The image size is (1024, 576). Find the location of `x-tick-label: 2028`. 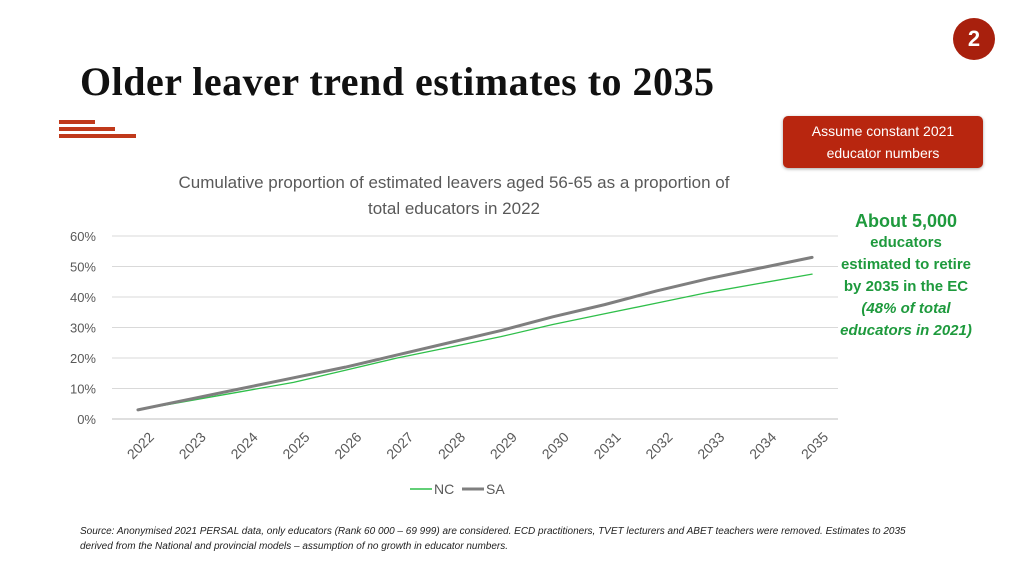

x-tick-label: 2028 is located at coordinates (451, 445).